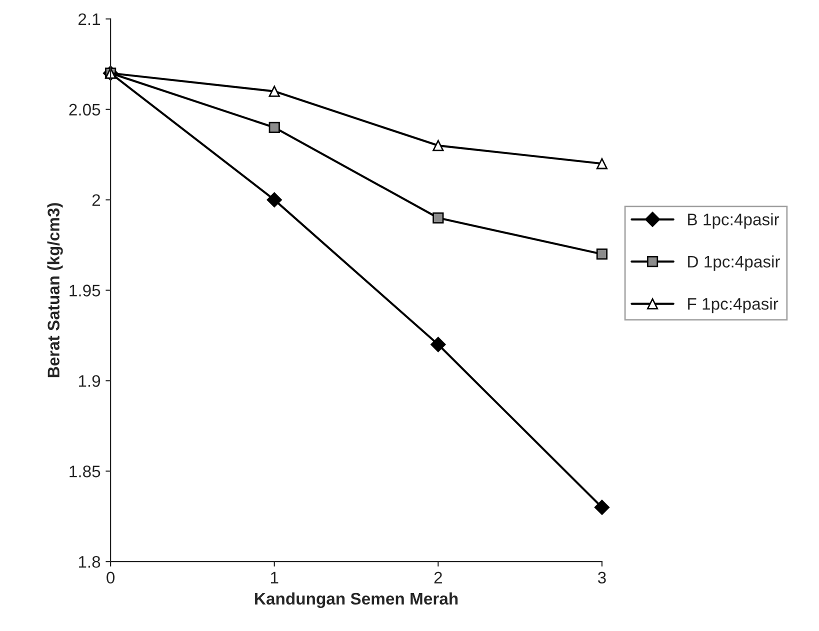 The image size is (819, 631). I want to click on y-tick-label: 1.8, so click(89, 562).